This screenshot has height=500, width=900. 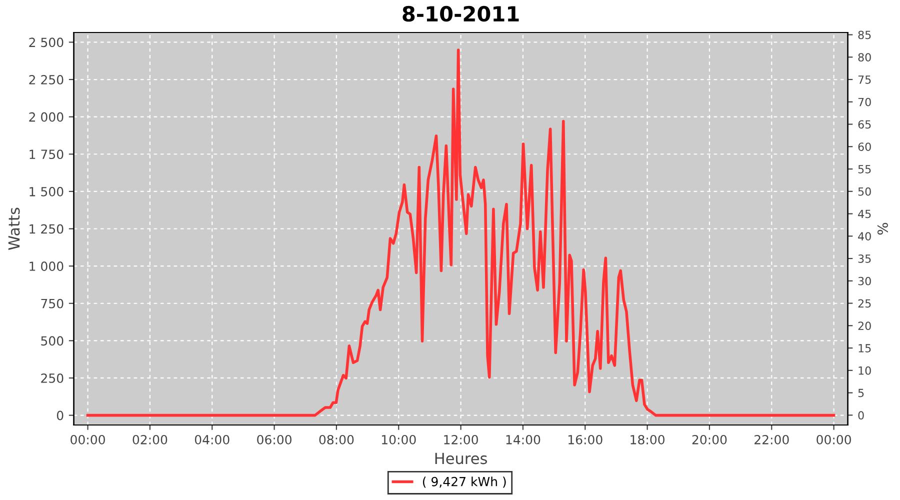 I want to click on y-tick-label: 750, so click(x=52, y=303).